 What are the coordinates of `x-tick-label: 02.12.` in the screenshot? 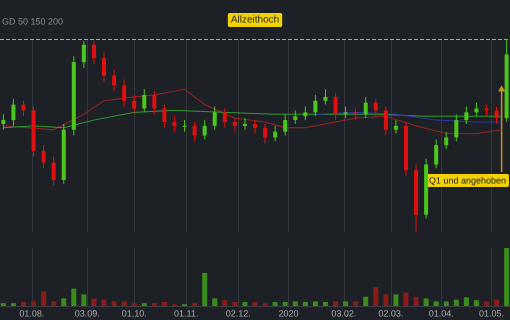 It's located at (238, 313).